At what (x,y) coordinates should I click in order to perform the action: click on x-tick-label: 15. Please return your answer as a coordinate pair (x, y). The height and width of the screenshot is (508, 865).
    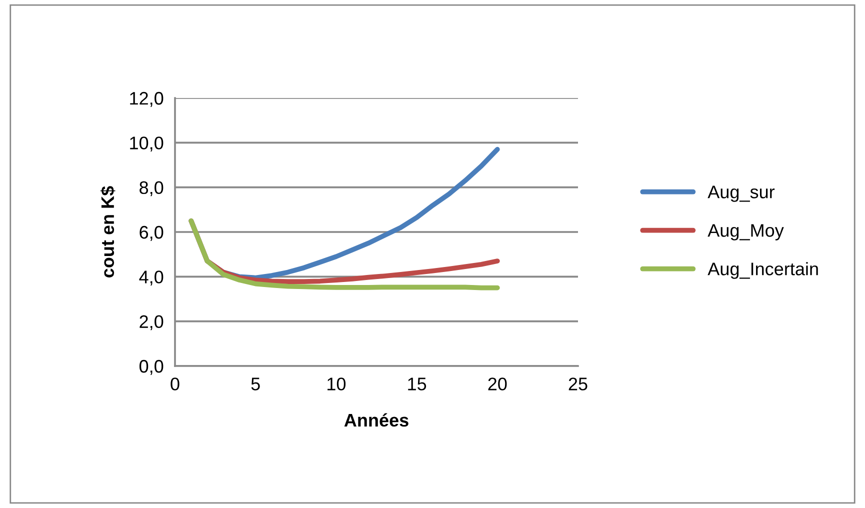
    Looking at the image, I should click on (417, 384).